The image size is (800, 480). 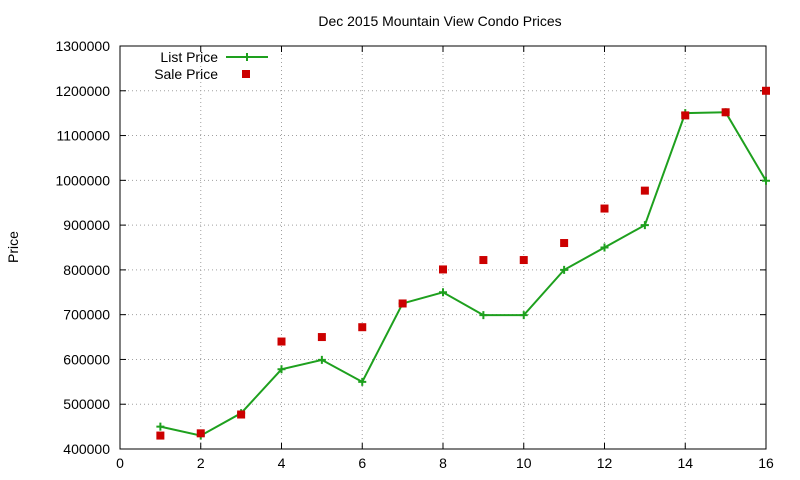 What do you see at coordinates (186, 74) in the screenshot?
I see `legend-label: Sale Price` at bounding box center [186, 74].